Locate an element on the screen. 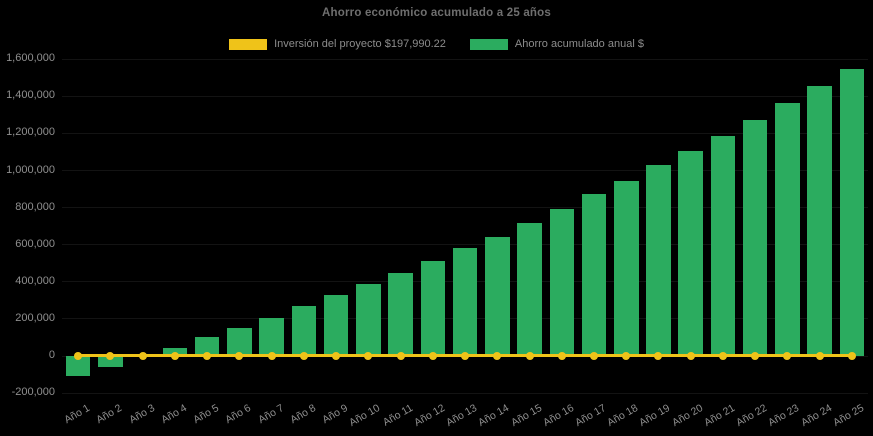 Image resolution: width=873 pixels, height=436 pixels. legend-label-investment: Inversión del proyecto $197,990.22 is located at coordinates (360, 44).